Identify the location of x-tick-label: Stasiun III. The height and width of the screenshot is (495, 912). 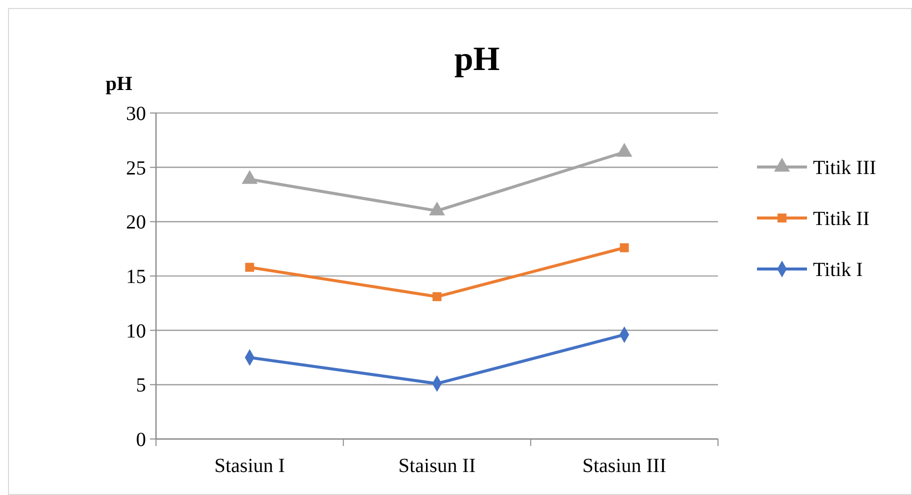
(624, 466).